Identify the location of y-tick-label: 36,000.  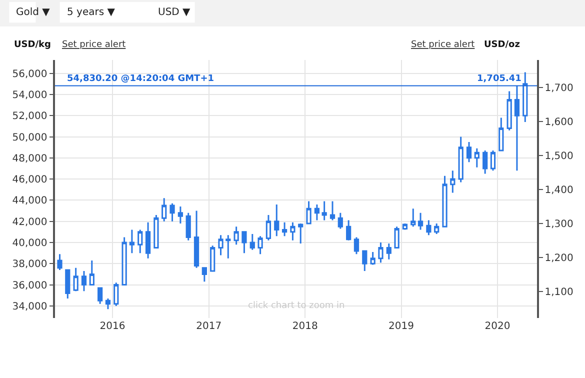
(30, 286).